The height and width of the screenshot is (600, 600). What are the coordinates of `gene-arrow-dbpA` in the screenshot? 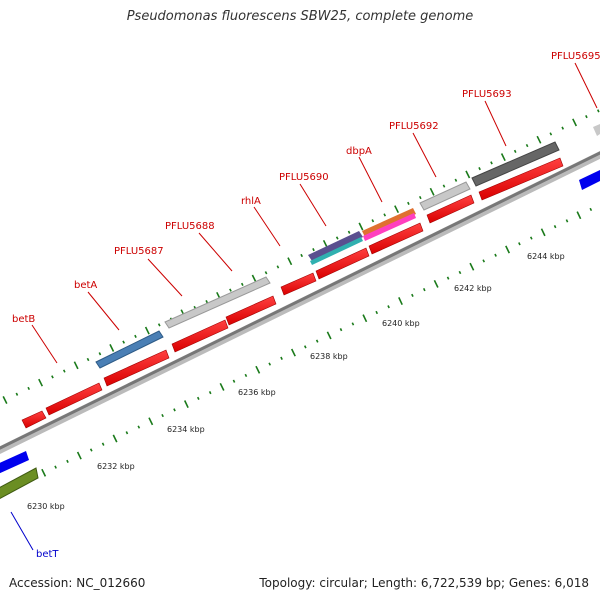 It's located at (396, 238).